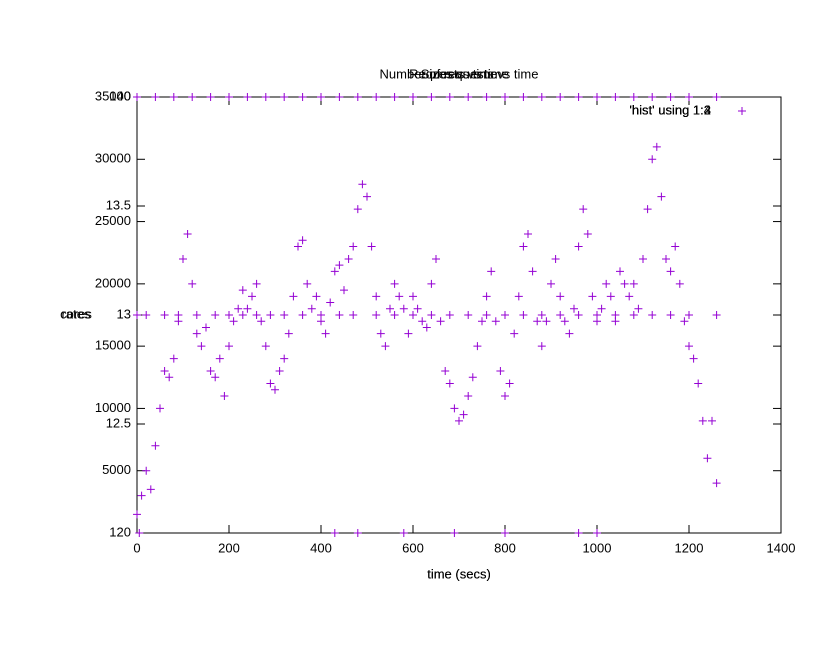 The width and height of the screenshot is (830, 647). I want to click on y-tick-label: 30000, so click(113, 158).